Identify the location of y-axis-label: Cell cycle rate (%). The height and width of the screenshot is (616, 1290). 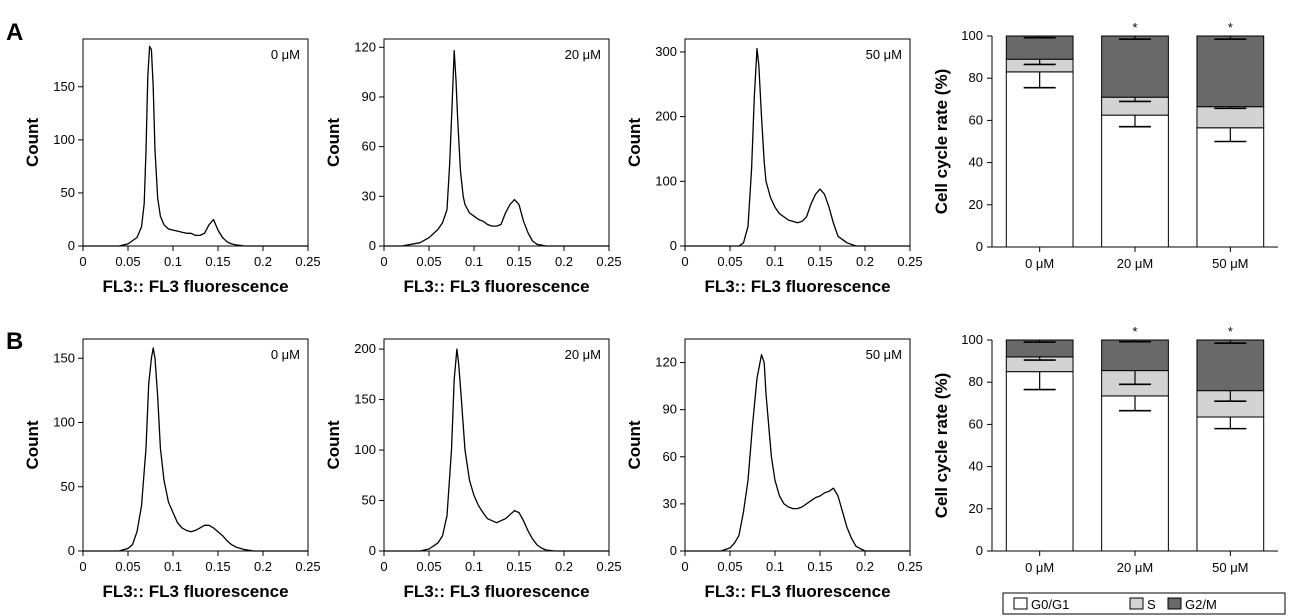
(941, 446).